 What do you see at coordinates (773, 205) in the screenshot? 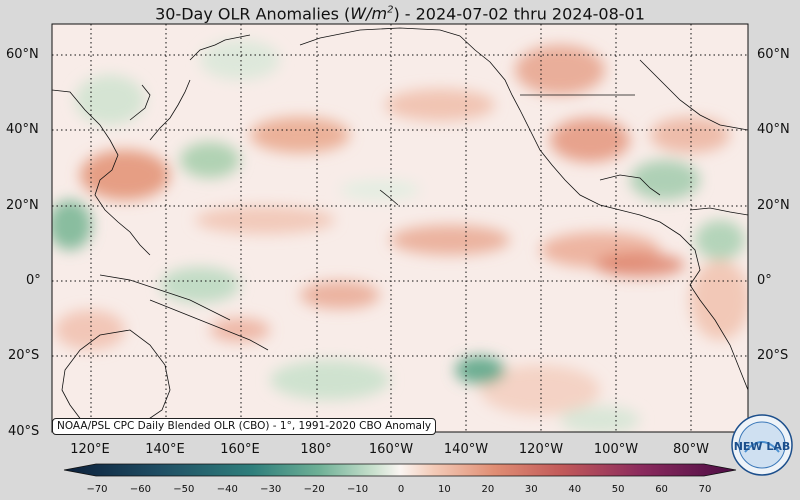
I see `lat-label-right-20n: 20°N` at bounding box center [773, 205].